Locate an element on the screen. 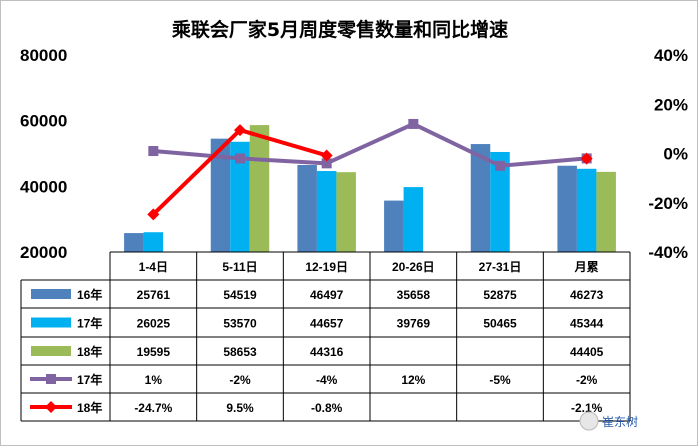  right-tick-label: 20% is located at coordinates (671, 104).